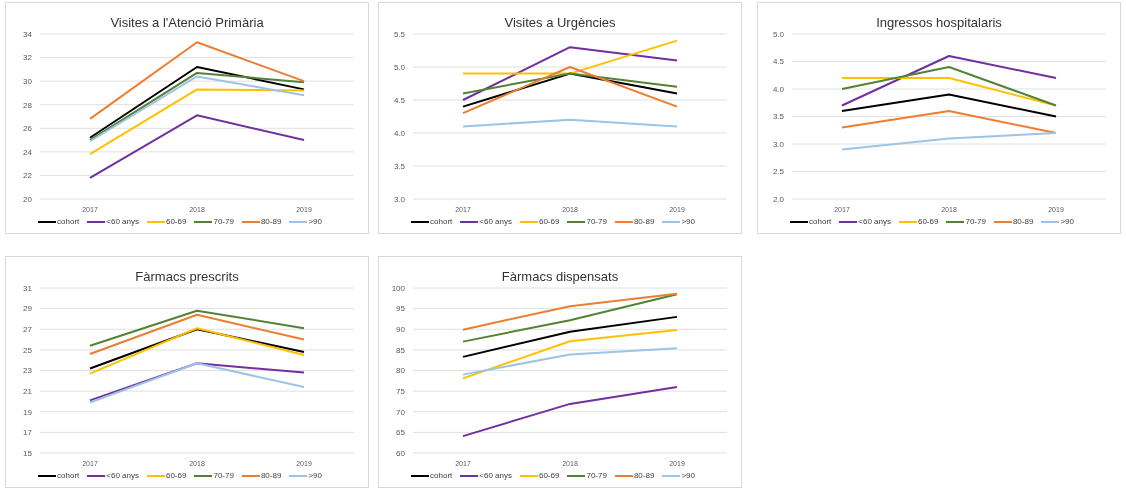 The width and height of the screenshot is (1126, 492). Describe the element at coordinates (28, 176) in the screenshot. I see `y-tick-label: 22` at that location.